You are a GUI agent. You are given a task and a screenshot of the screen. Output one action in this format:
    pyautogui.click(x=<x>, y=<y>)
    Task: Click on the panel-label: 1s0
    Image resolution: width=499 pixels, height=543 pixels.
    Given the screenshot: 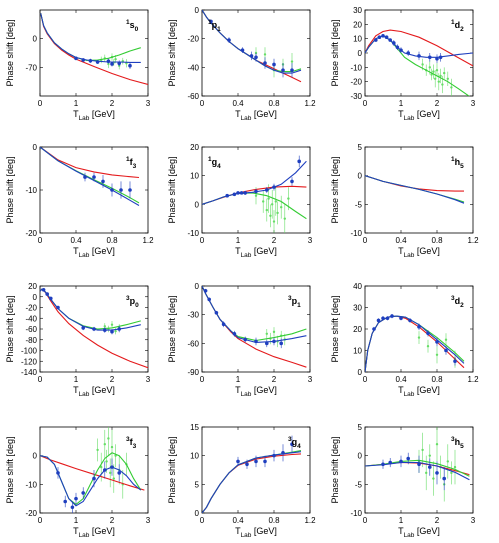 What is the action you would take?
    pyautogui.click(x=132, y=26)
    